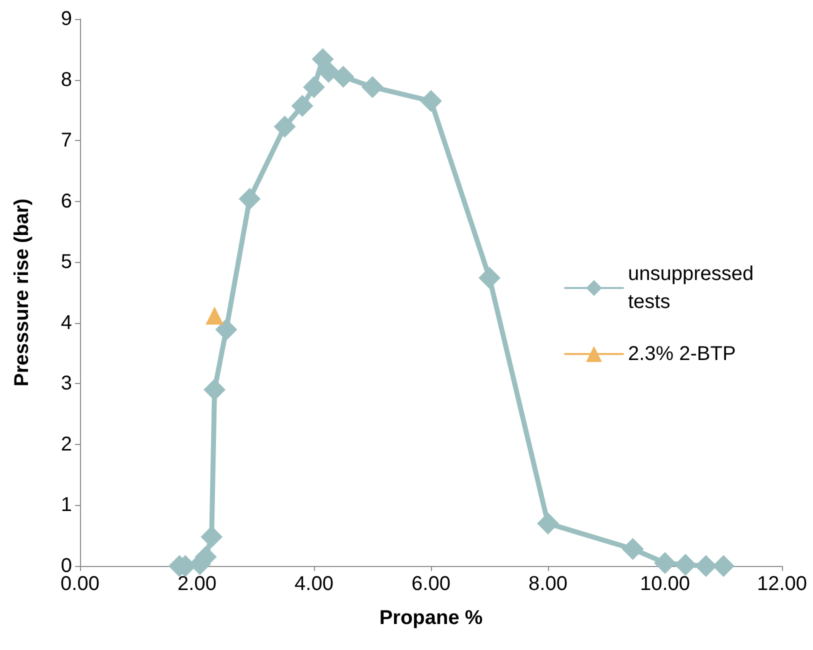 This screenshot has width=813, height=650. I want to click on y-tick-label: 7, so click(66, 141).